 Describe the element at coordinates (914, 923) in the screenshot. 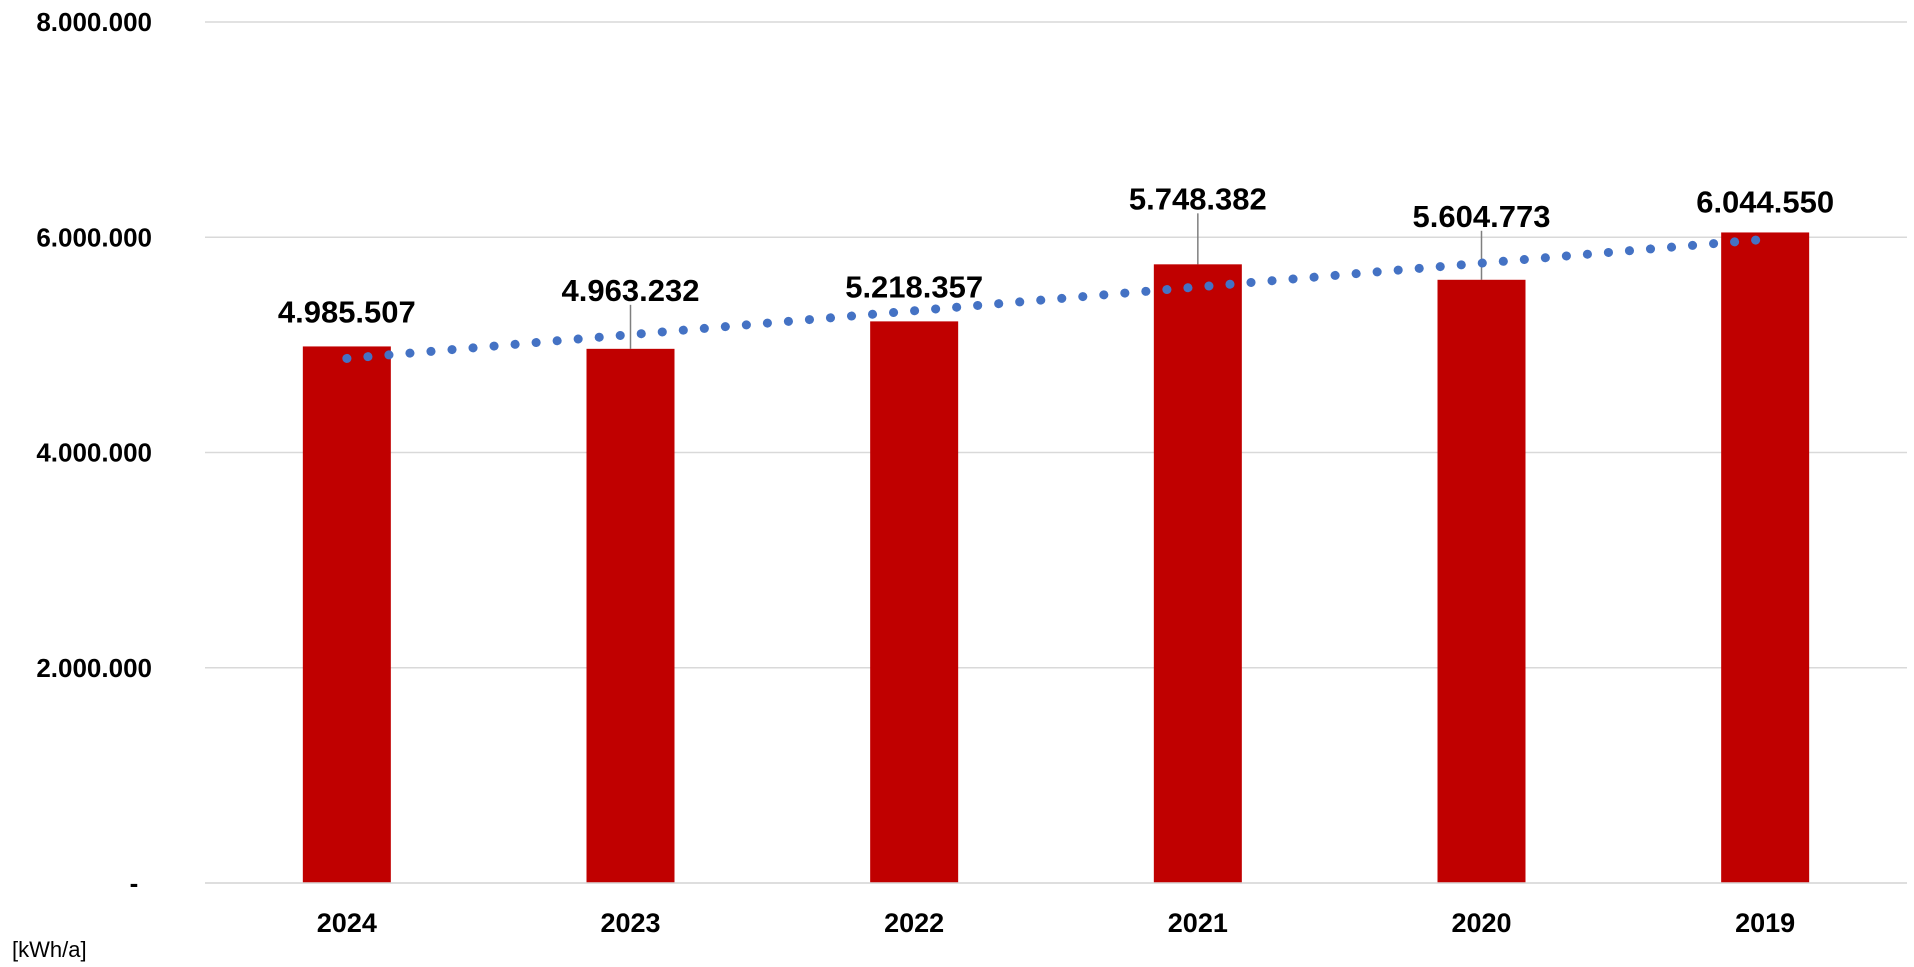

I see `x-tick-label: 2022` at that location.